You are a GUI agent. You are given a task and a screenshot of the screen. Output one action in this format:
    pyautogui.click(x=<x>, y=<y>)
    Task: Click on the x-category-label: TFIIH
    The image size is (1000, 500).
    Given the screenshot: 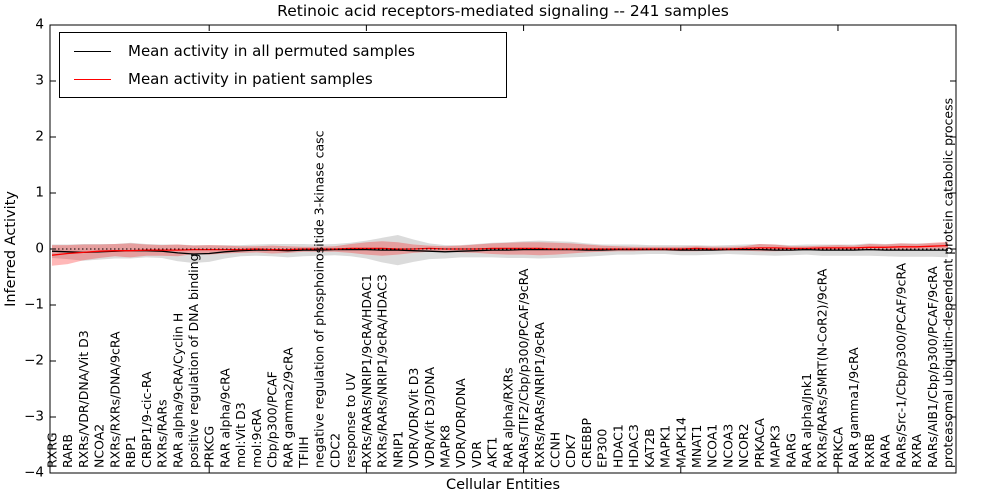 What is the action you would take?
    pyautogui.click(x=303, y=452)
    